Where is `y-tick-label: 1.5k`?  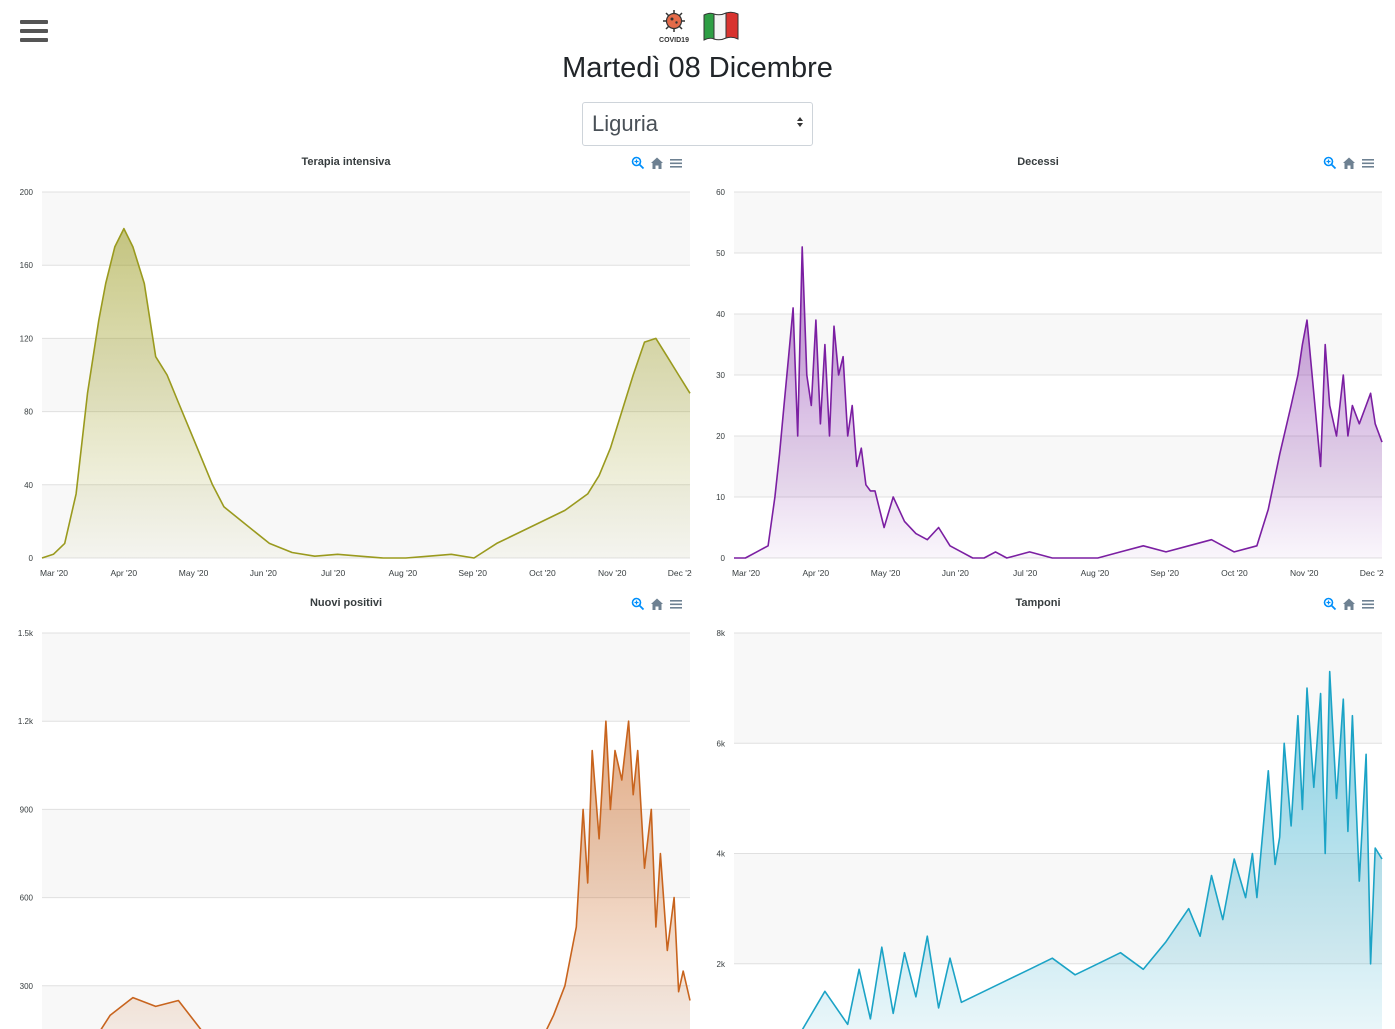
y-tick-label: 1.5k is located at coordinates (26, 633).